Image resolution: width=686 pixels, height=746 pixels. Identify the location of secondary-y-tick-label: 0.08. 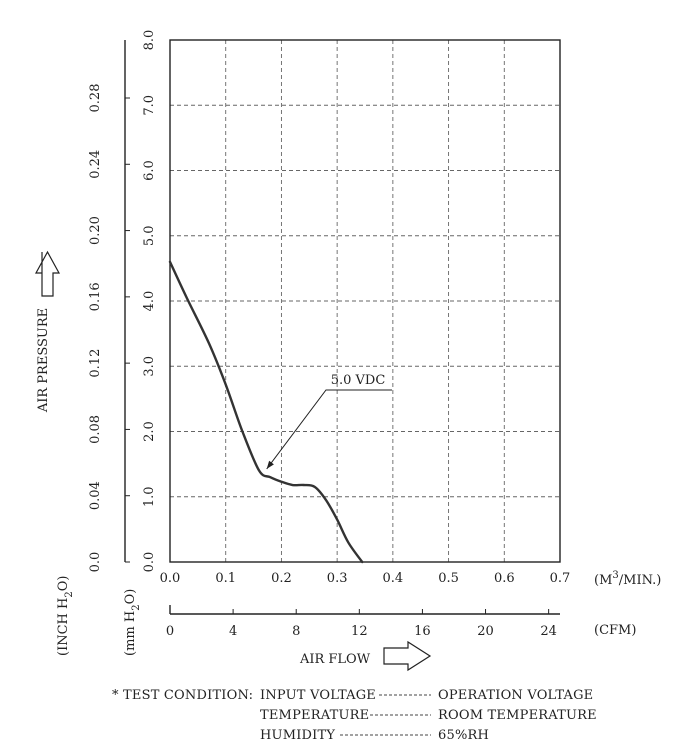
(95, 429).